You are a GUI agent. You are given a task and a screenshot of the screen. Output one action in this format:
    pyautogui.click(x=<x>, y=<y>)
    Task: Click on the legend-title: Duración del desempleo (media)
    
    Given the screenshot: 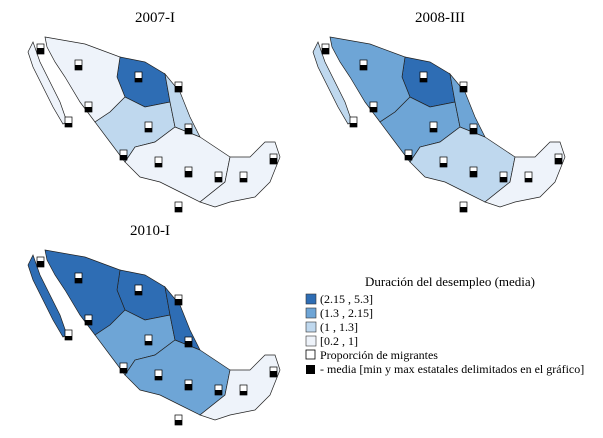 What is the action you would take?
    pyautogui.click(x=450, y=281)
    